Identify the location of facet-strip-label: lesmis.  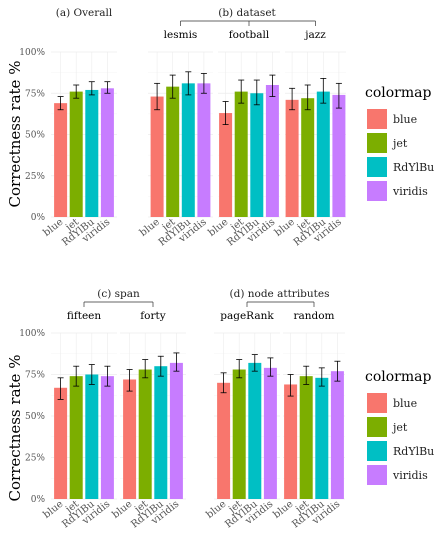
(181, 35).